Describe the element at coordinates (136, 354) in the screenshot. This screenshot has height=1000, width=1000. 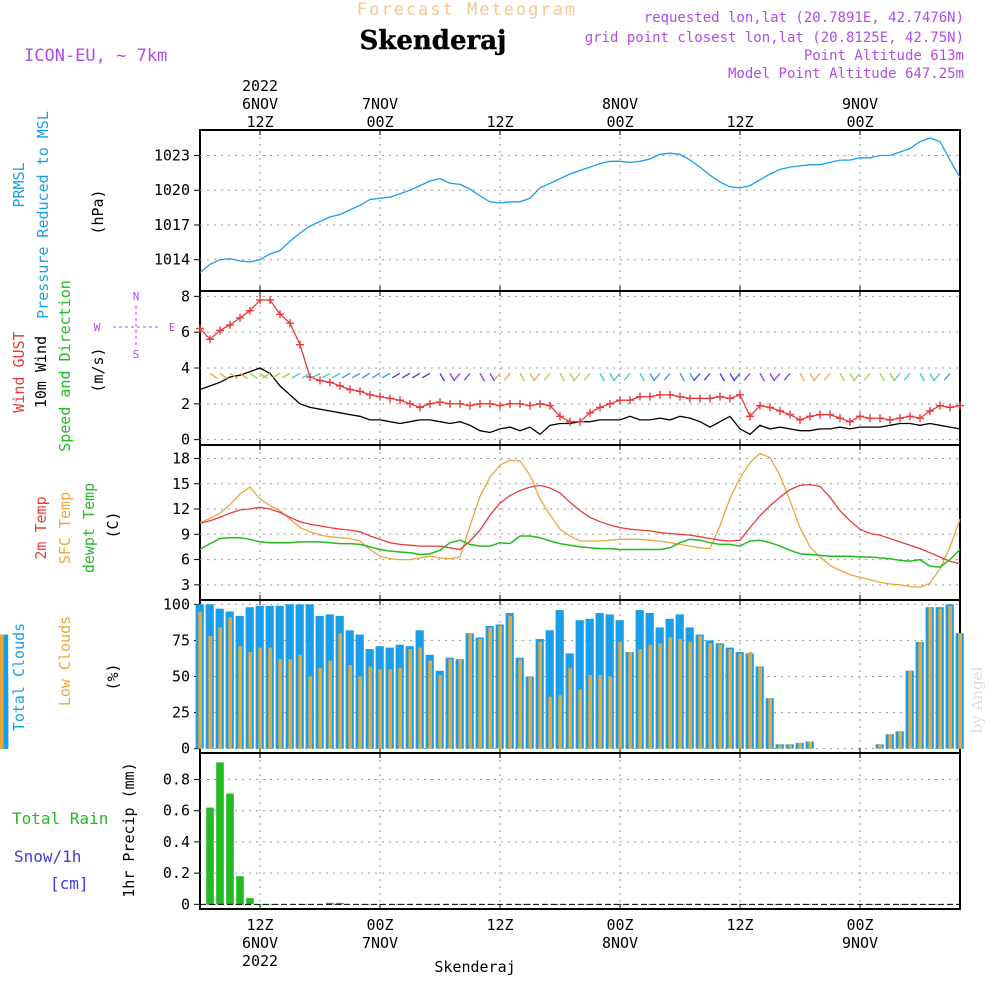
I see `compass-s: S` at that location.